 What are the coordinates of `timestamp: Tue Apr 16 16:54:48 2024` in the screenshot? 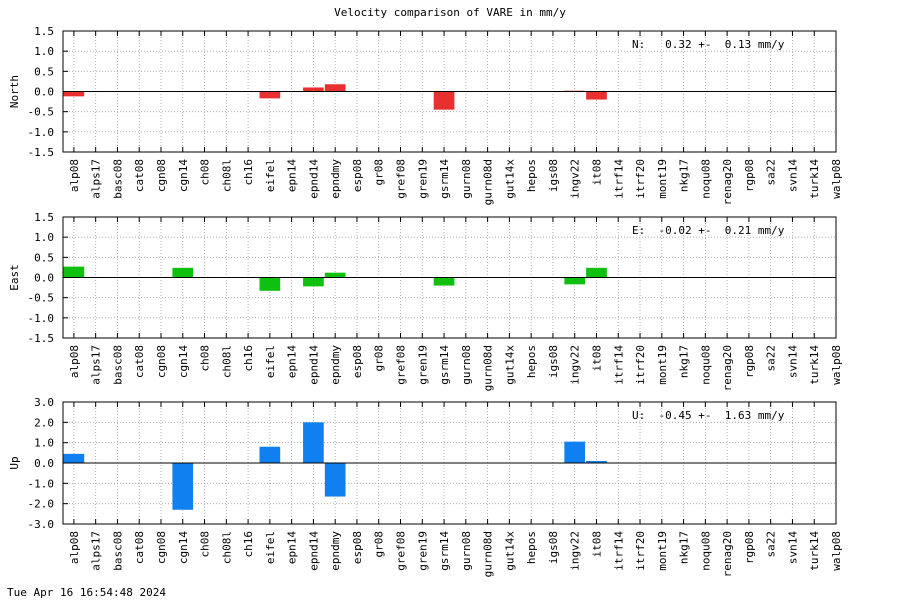 It's located at (86, 592).